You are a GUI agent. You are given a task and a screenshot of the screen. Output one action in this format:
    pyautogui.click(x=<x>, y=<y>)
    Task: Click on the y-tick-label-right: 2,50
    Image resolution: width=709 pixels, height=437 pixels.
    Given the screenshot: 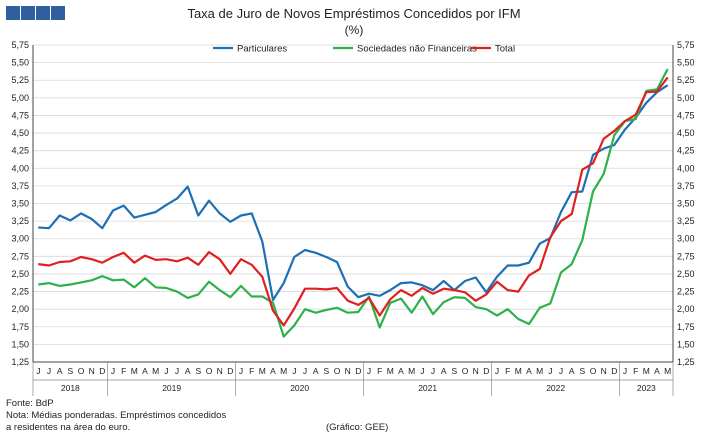 What is the action you would take?
    pyautogui.click(x=686, y=274)
    